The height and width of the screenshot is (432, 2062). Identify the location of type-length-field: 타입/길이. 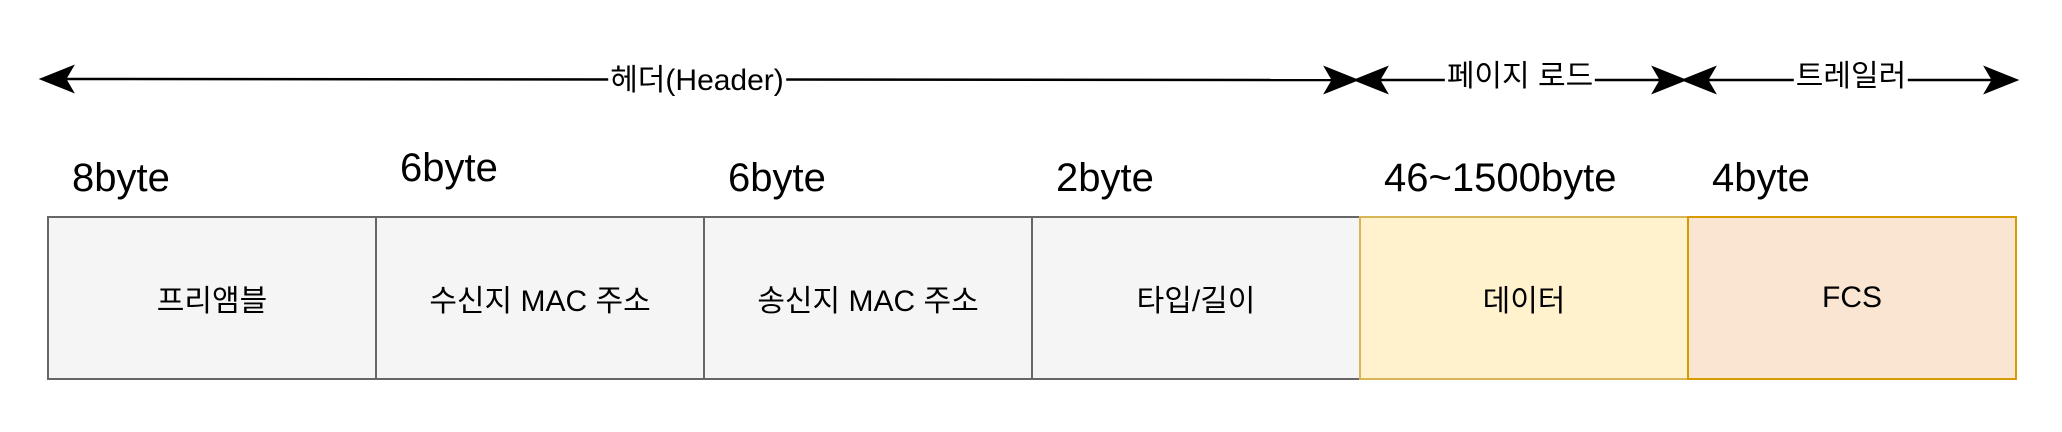
(1196, 298).